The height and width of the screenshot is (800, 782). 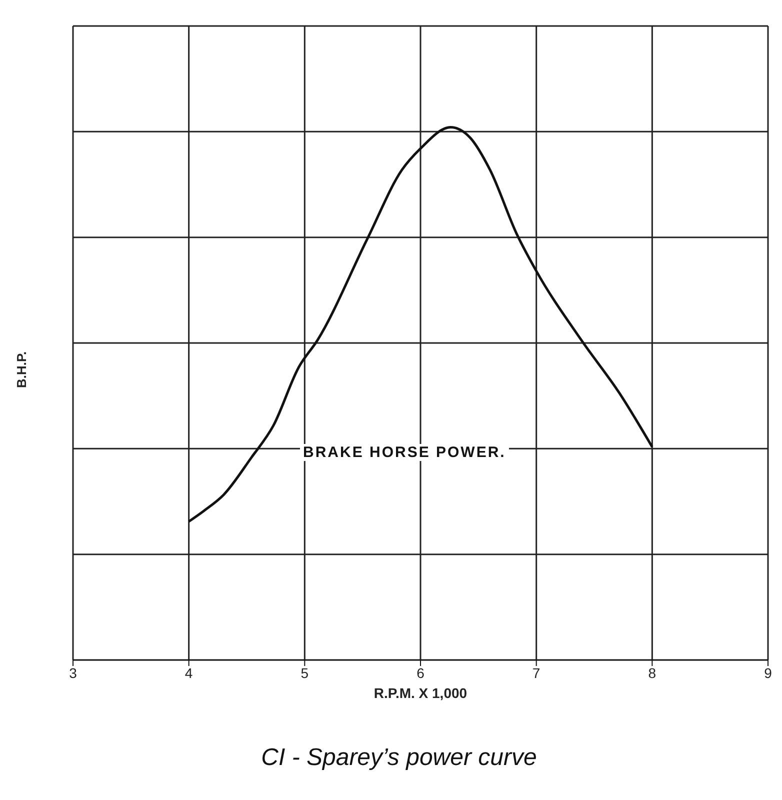 What do you see at coordinates (73, 672) in the screenshot?
I see `x-tick-label: 3` at bounding box center [73, 672].